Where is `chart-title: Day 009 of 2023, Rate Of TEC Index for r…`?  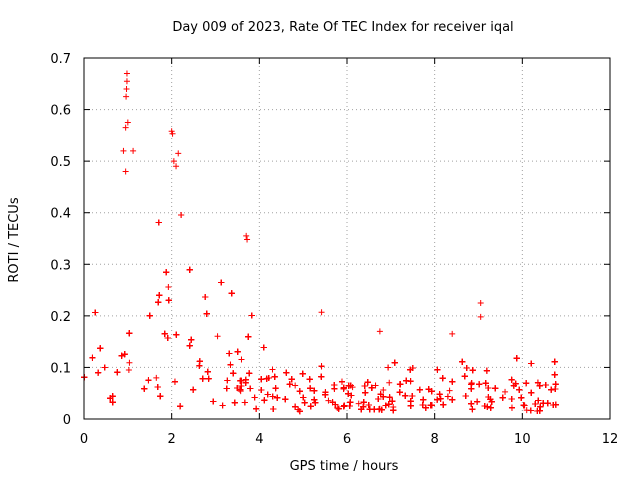 chart-title: Day 009 of 2023, Rate Of TEC Index for r… is located at coordinates (342, 27).